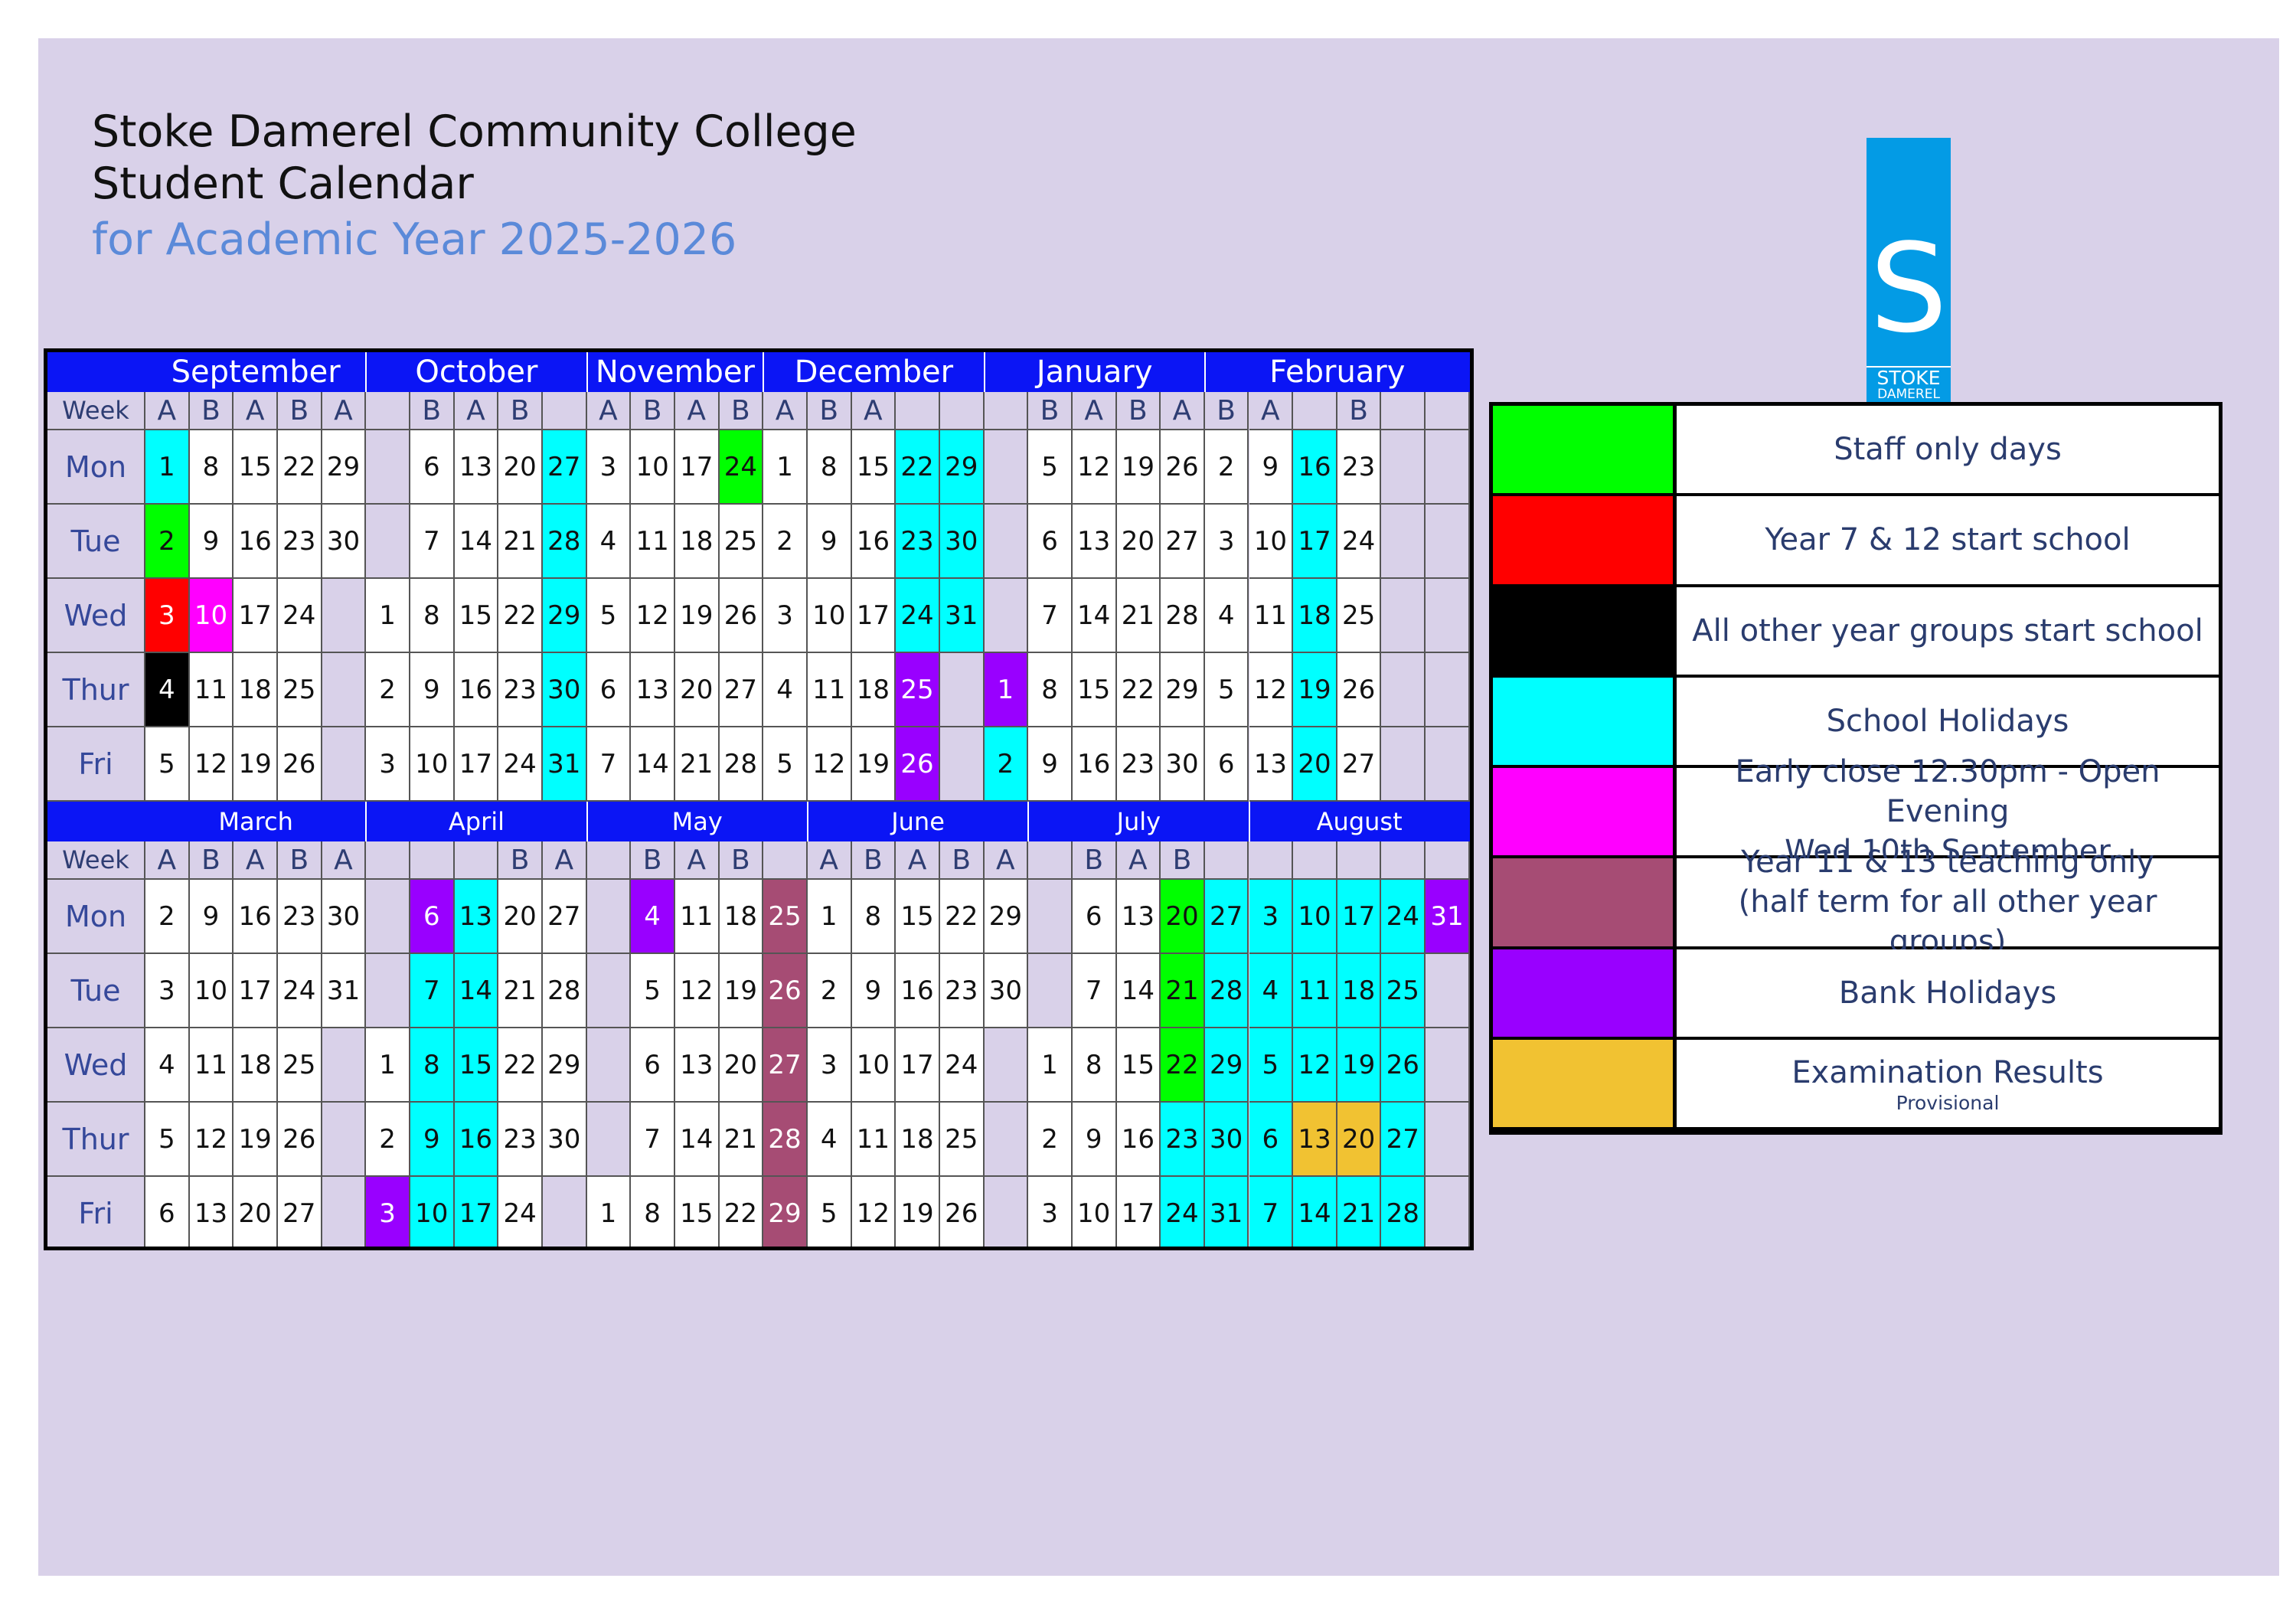 The width and height of the screenshot is (2296, 1624). What do you see at coordinates (476, 822) in the screenshot?
I see `month-label: April` at bounding box center [476, 822].